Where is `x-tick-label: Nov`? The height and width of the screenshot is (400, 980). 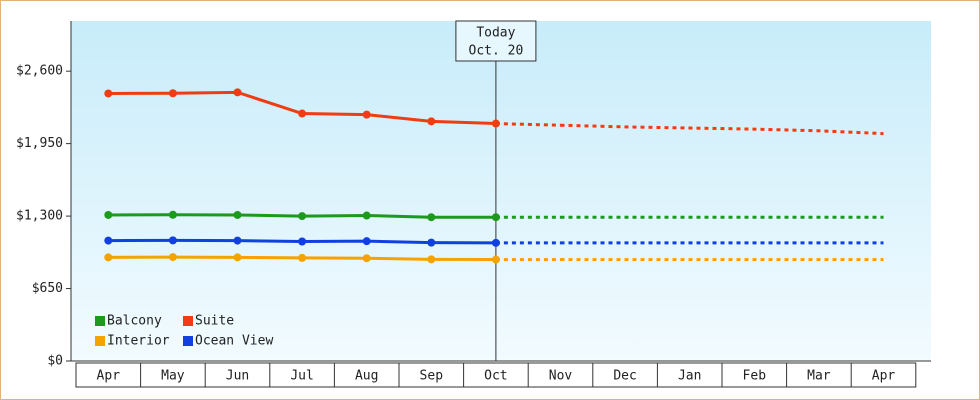 x-tick-label: Nov is located at coordinates (561, 376).